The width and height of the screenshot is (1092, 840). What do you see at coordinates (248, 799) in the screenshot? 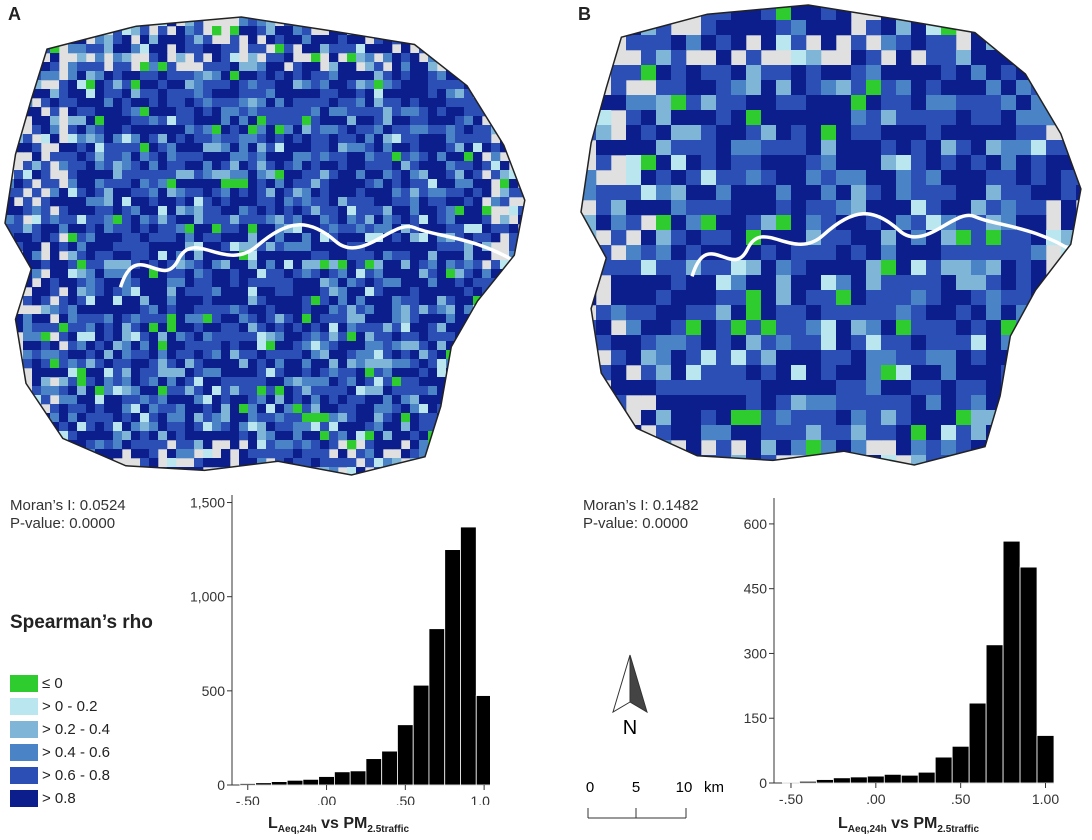
I see `x-tick-label: -.50` at bounding box center [248, 799].